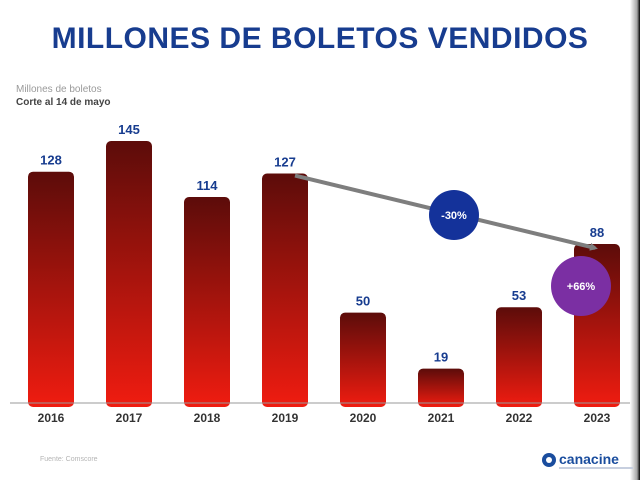  I want to click on bar-value-label: 19, so click(441, 357).